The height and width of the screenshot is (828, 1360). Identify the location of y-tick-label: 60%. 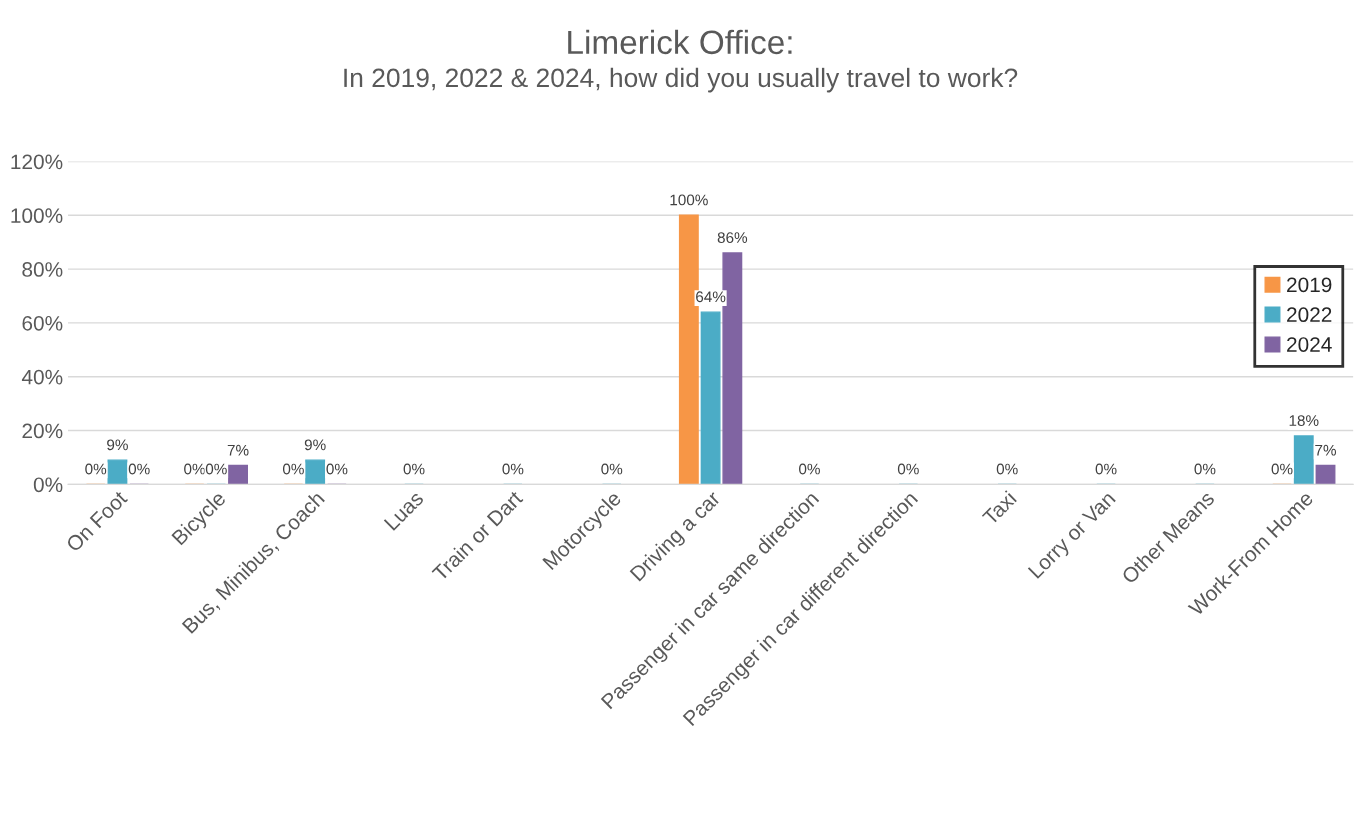
(42, 323).